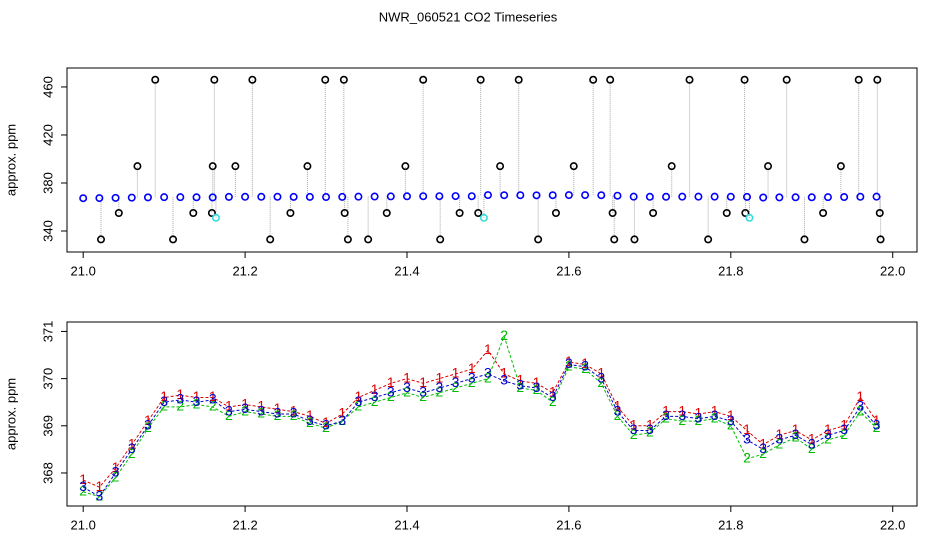  Describe the element at coordinates (47, 87) in the screenshot. I see `y-tick-label: 460` at that location.